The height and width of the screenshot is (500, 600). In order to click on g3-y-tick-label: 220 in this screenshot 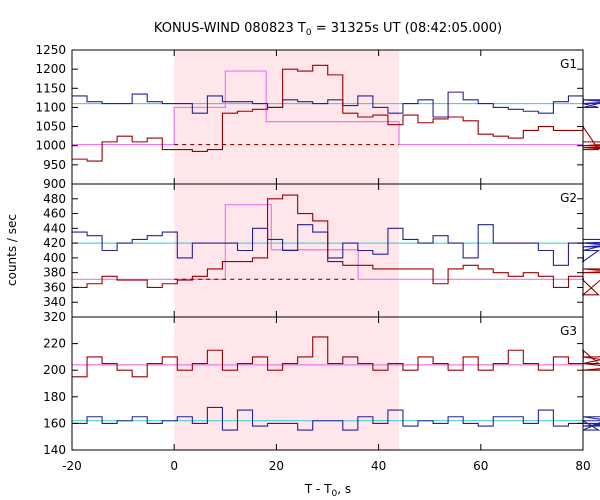, I will do `click(54, 344)`.